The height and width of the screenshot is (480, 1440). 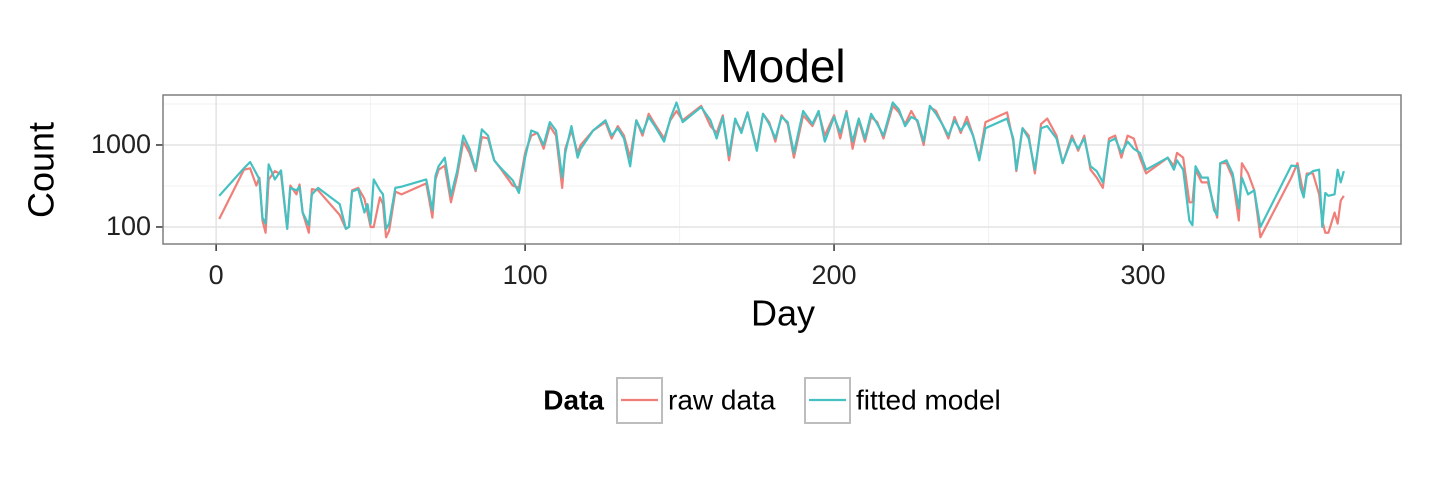 What do you see at coordinates (573, 399) in the screenshot?
I see `legend-title: Data` at bounding box center [573, 399].